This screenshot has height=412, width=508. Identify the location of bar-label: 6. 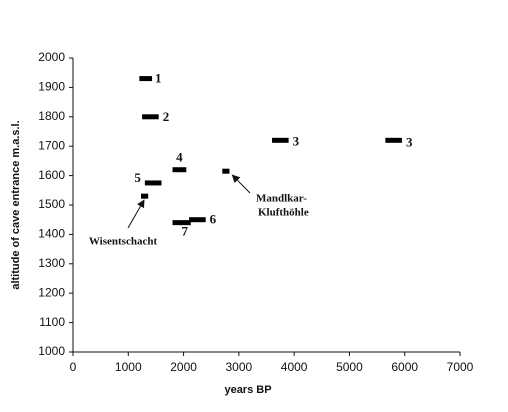
(213, 219).